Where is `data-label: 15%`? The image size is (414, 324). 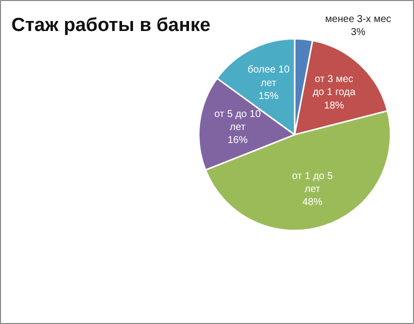 data-label: 15% is located at coordinates (268, 96).